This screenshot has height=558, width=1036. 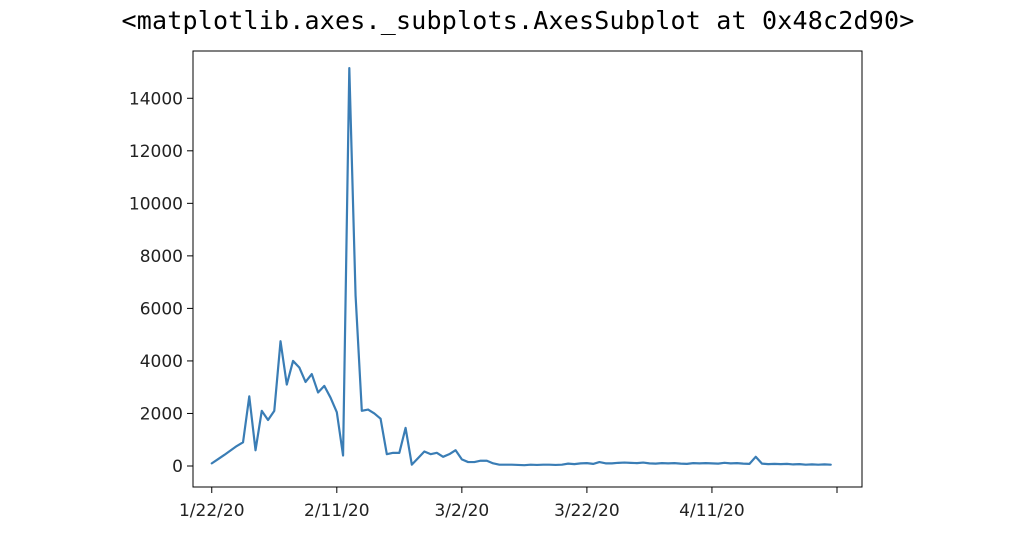 What do you see at coordinates (712, 511) in the screenshot?
I see `x-tick-label: 4/11/20` at bounding box center [712, 511].